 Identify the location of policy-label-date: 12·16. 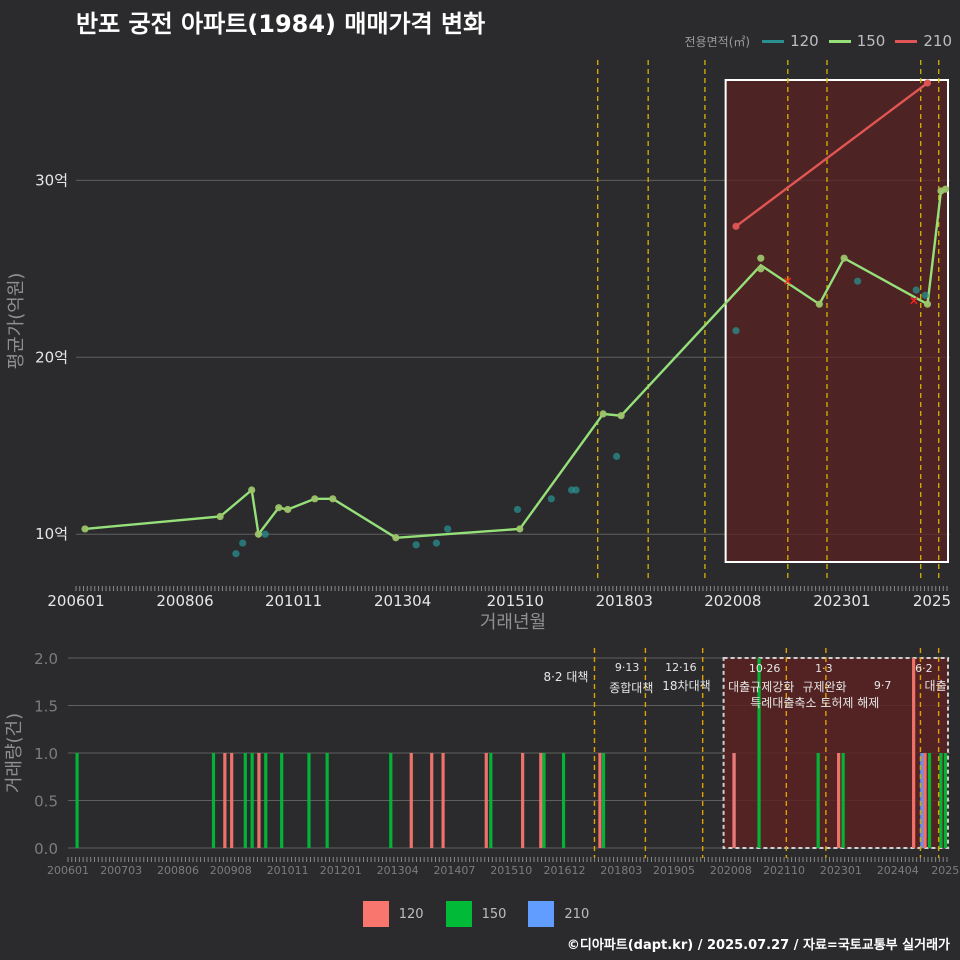
(681, 667).